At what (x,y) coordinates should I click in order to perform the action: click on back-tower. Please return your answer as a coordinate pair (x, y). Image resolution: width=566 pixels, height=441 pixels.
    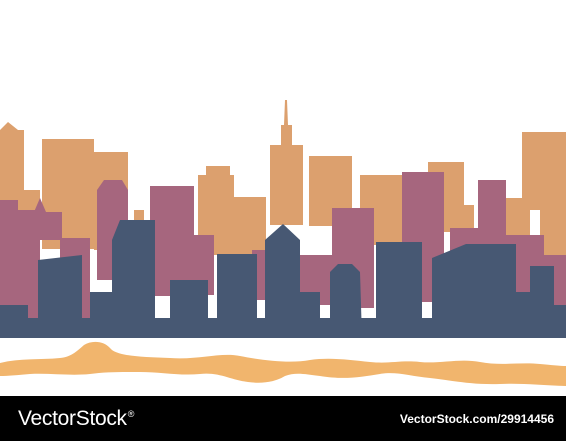
    Looking at the image, I should click on (286, 162).